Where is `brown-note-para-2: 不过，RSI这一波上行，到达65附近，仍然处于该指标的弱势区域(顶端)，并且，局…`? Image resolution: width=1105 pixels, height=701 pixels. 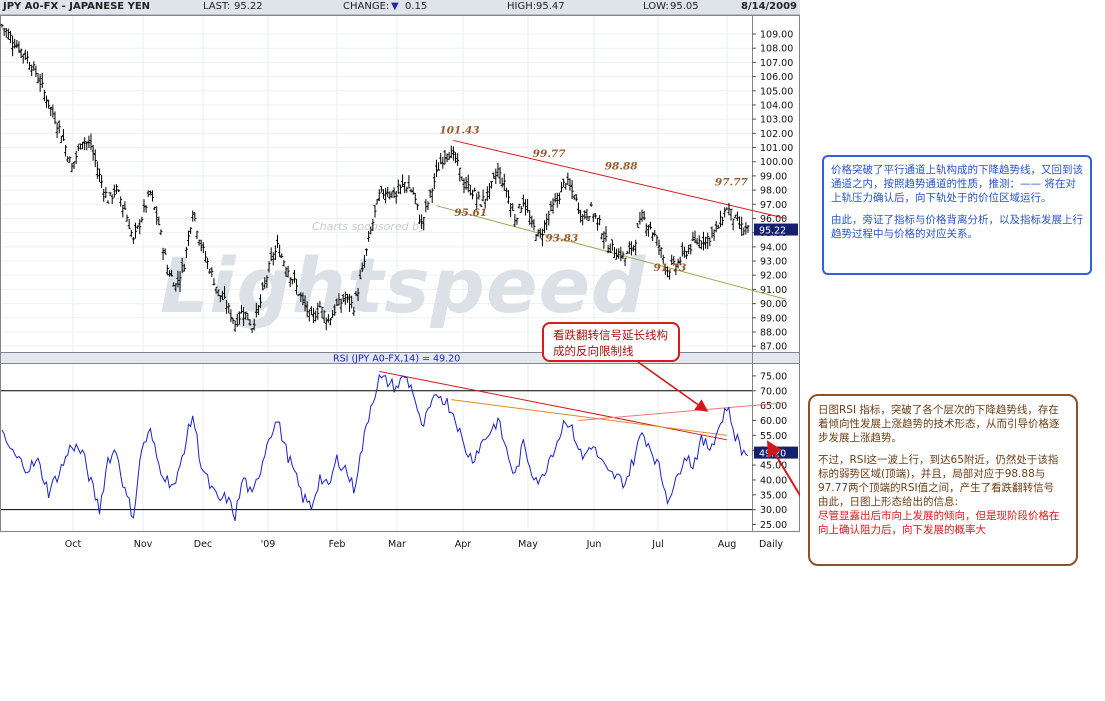
brown-note-para-2: 不过，RSI这一波上行，到达65附近，仍然处于该指标的弱势区域(顶端)，并且，局… is located at coordinates (938, 474).